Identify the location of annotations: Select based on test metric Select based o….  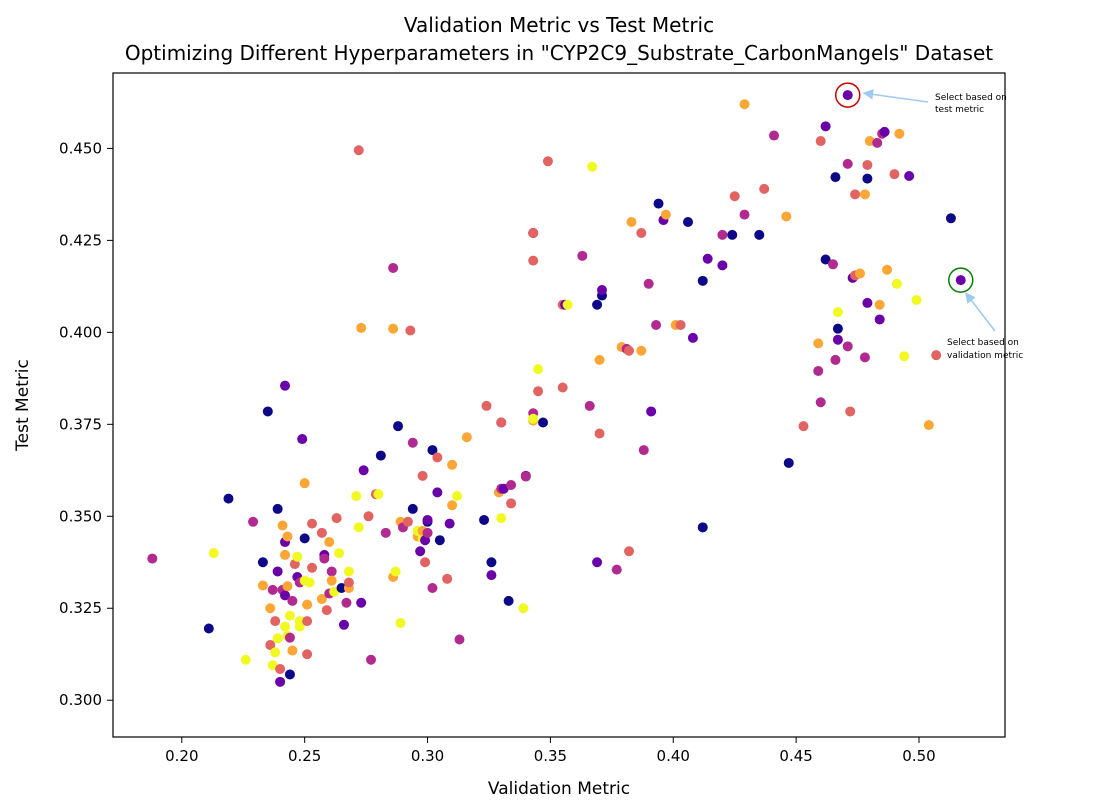
(928, 221).